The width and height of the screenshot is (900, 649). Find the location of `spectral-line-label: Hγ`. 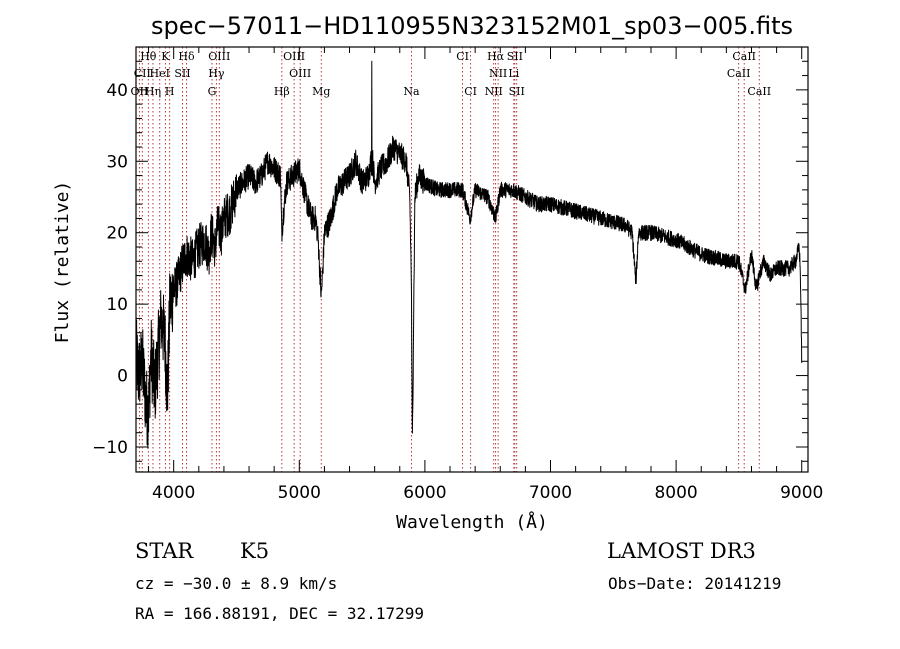

spectral-line-label: Hγ is located at coordinates (216, 73).